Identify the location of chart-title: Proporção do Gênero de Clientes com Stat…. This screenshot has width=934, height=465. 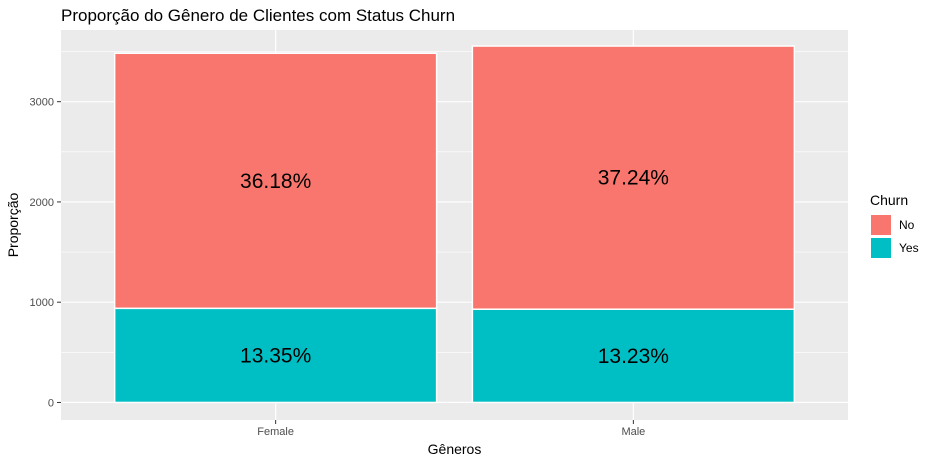
(258, 15).